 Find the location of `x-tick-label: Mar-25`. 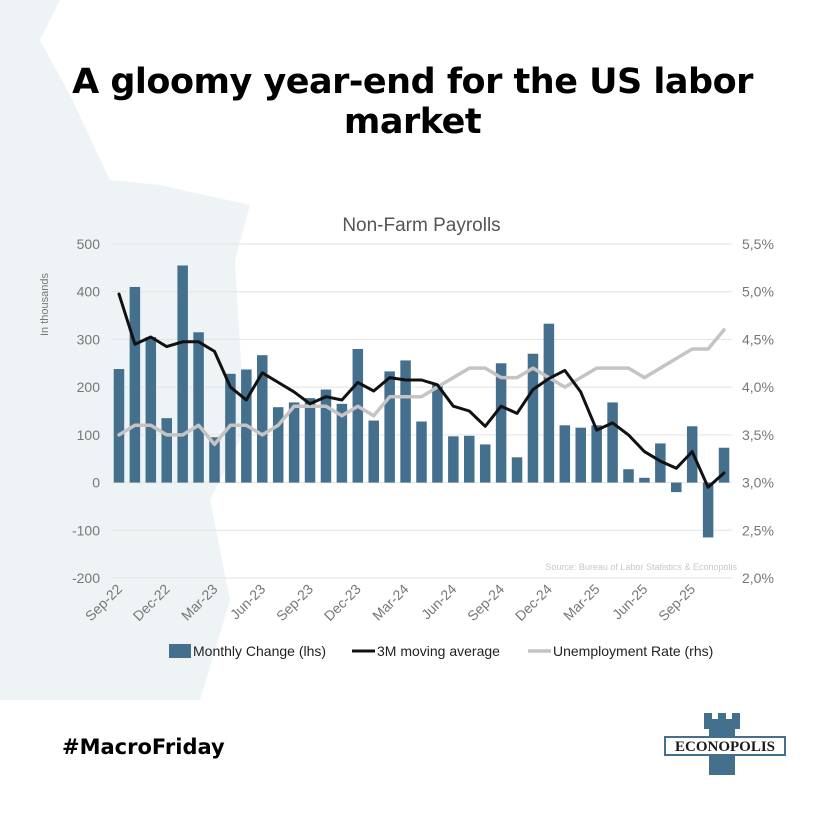

x-tick-label: Mar-25 is located at coordinates (581, 602).